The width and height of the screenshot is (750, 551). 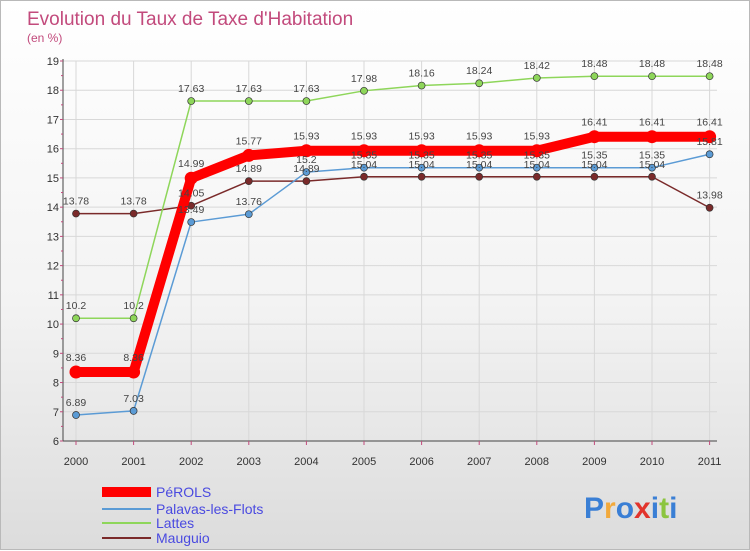 What do you see at coordinates (673, 508) in the screenshot?
I see `logo-letter: i` at bounding box center [673, 508].